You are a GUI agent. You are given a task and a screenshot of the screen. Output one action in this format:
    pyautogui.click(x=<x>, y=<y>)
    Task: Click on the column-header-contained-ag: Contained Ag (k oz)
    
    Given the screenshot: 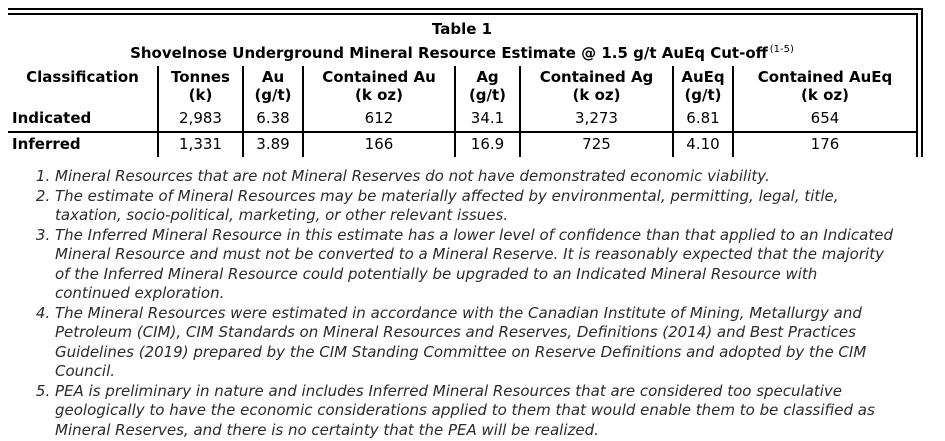 What is the action you would take?
    pyautogui.click(x=596, y=86)
    